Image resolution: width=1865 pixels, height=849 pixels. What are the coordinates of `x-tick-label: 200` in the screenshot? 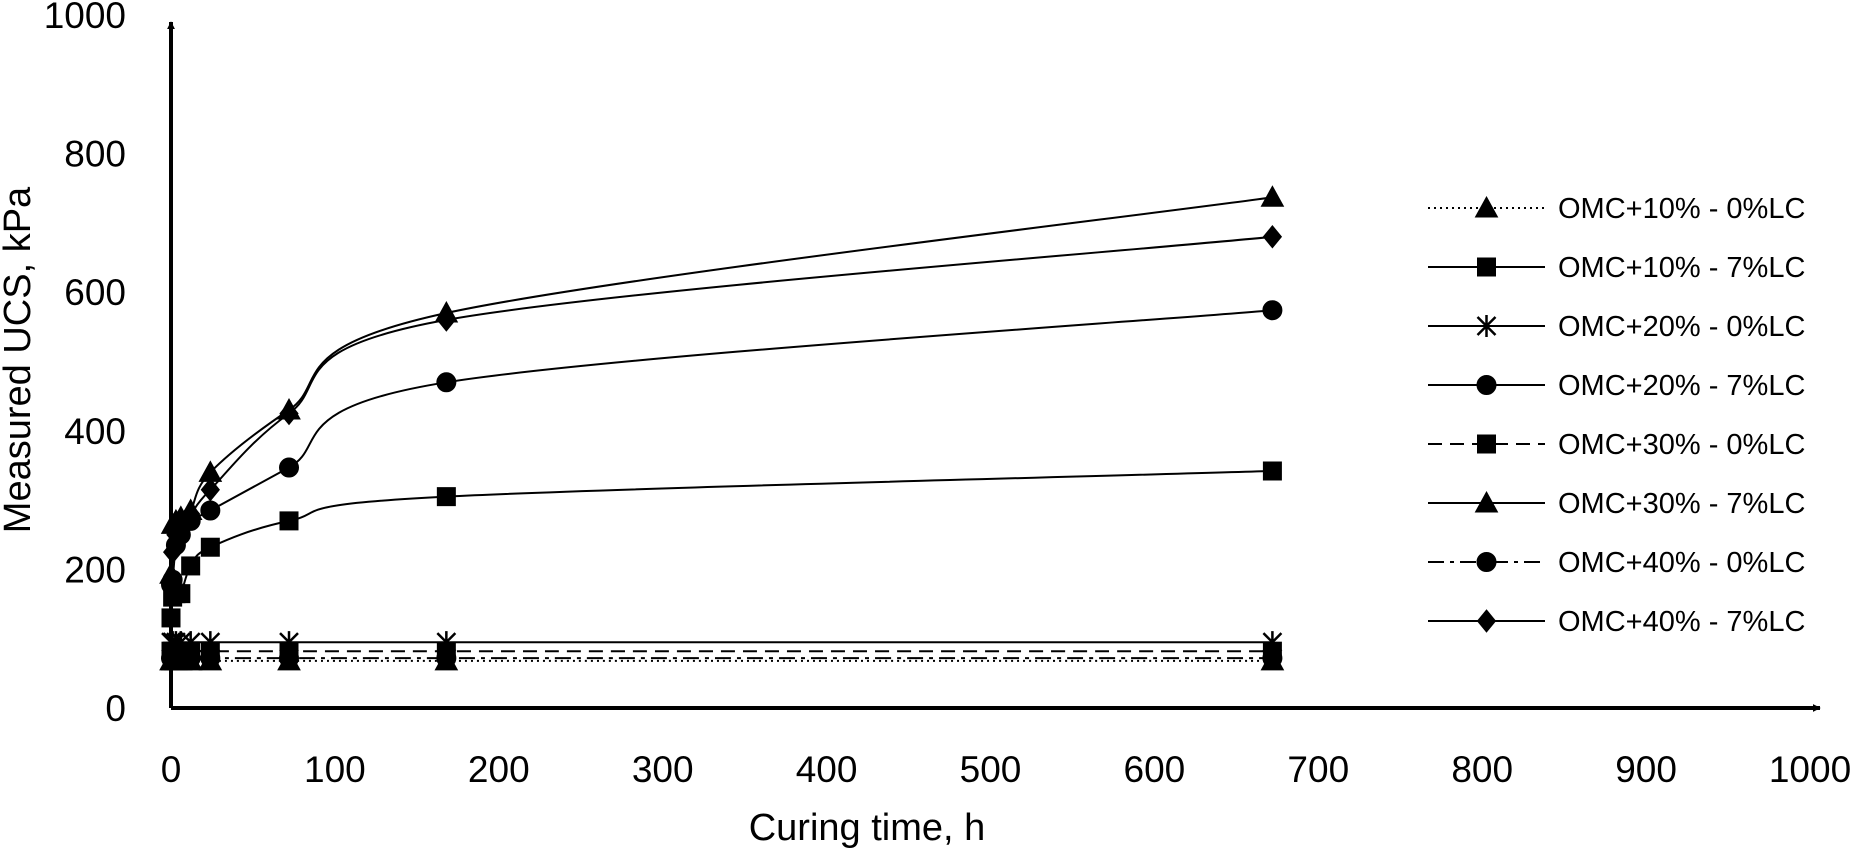 It's located at (499, 769).